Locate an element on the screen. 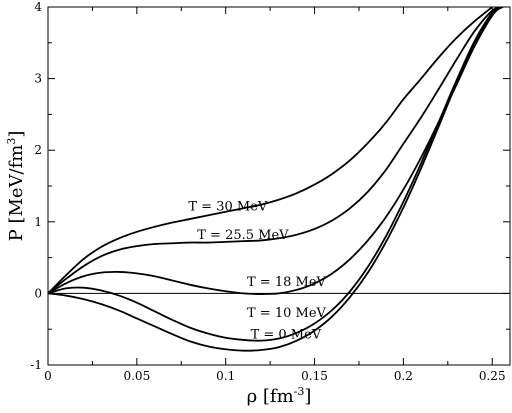  series-label-3: T = 10 MeV is located at coordinates (287, 313).